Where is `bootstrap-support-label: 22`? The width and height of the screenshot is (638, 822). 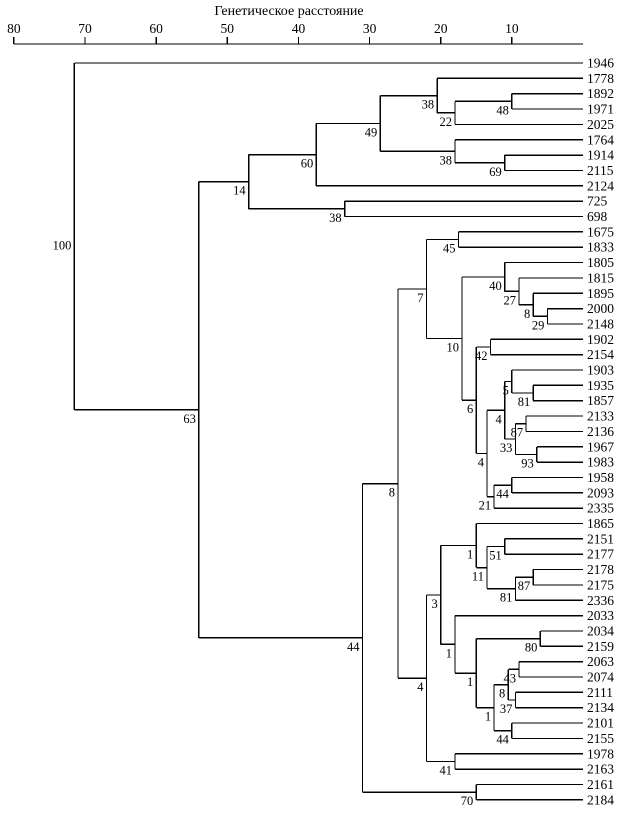 bootstrap-support-label: 22 is located at coordinates (445, 122).